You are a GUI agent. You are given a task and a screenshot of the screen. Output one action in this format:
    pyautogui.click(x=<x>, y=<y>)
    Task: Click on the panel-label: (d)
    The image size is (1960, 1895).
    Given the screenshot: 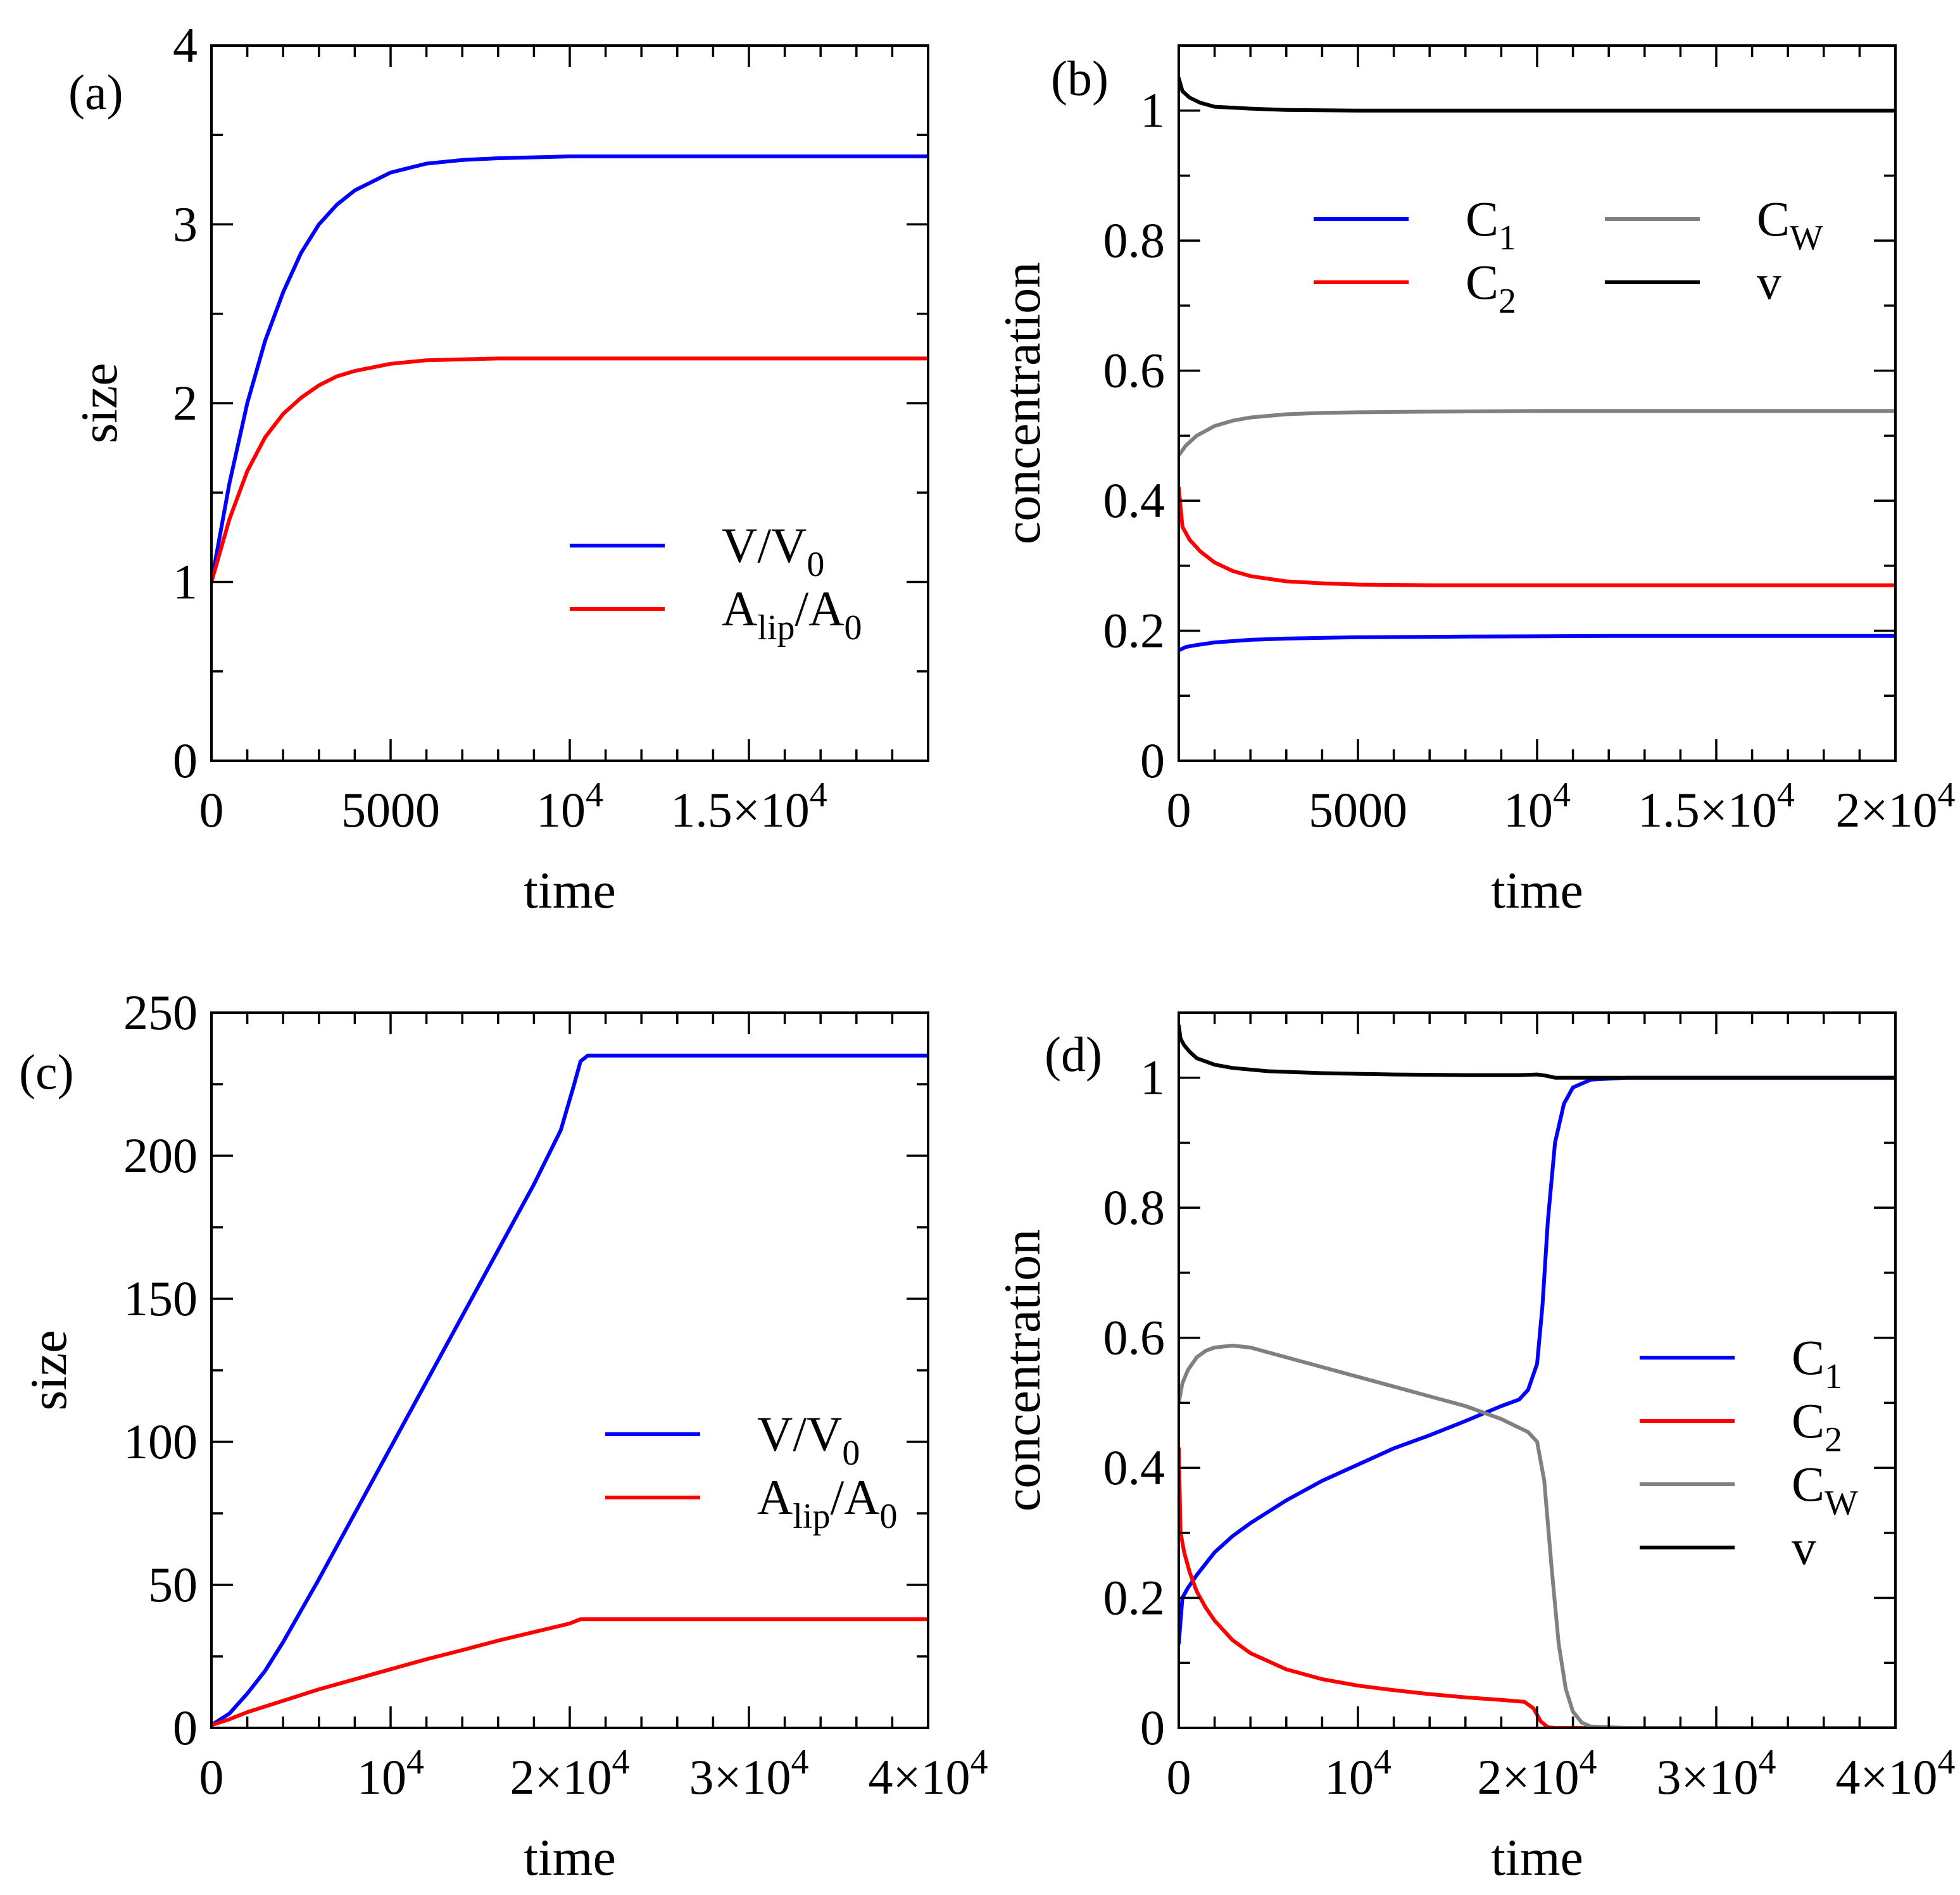 What is the action you would take?
    pyautogui.click(x=1073, y=1054)
    